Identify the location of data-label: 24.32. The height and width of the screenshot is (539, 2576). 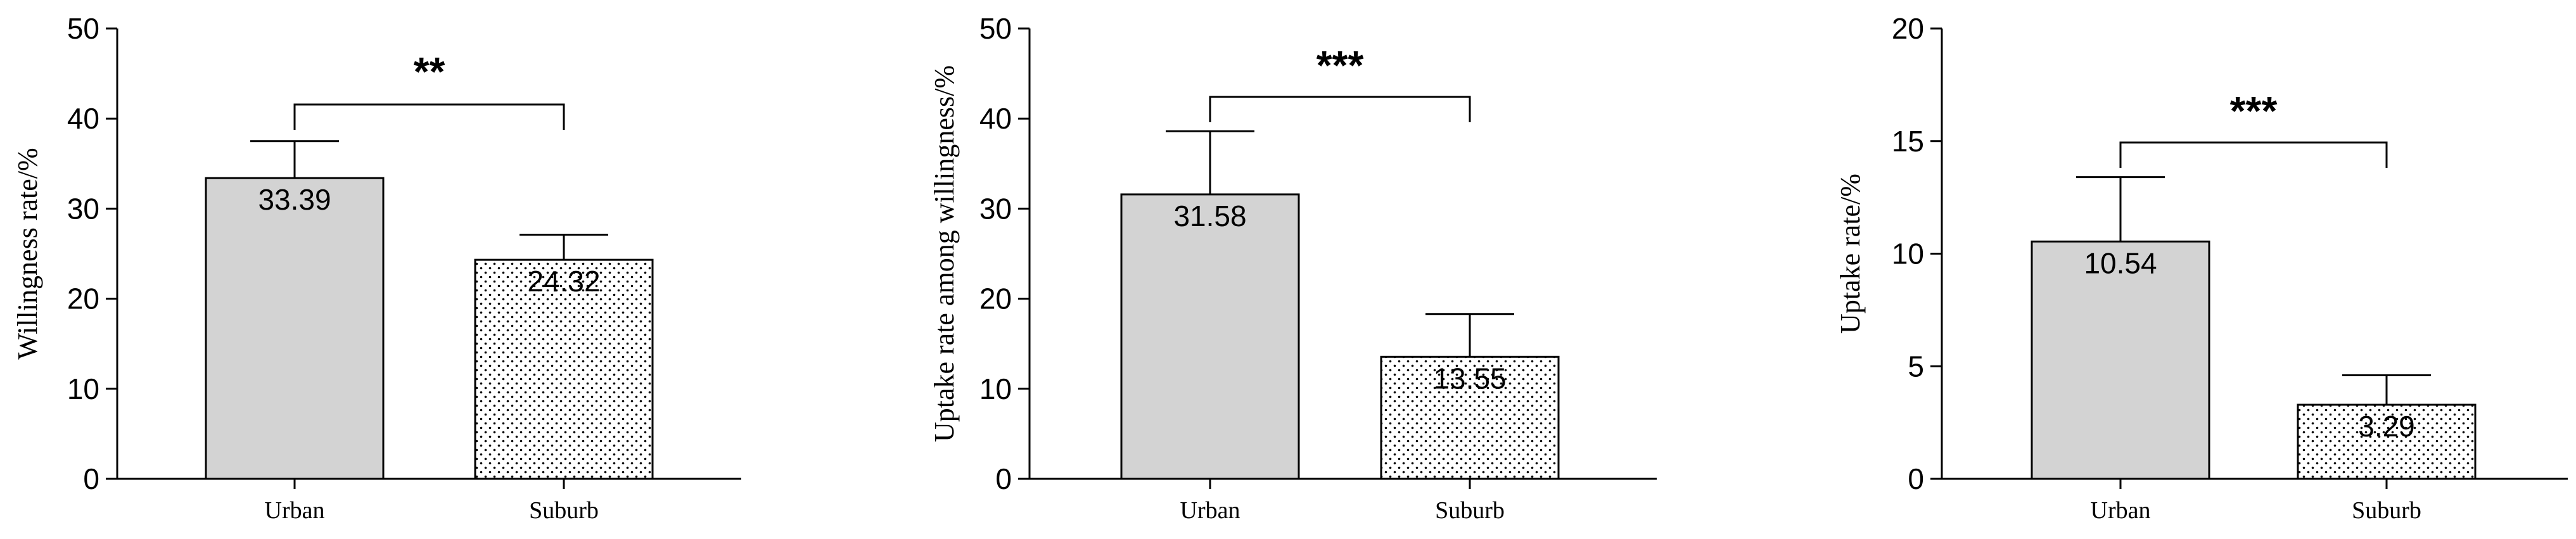
(563, 281).